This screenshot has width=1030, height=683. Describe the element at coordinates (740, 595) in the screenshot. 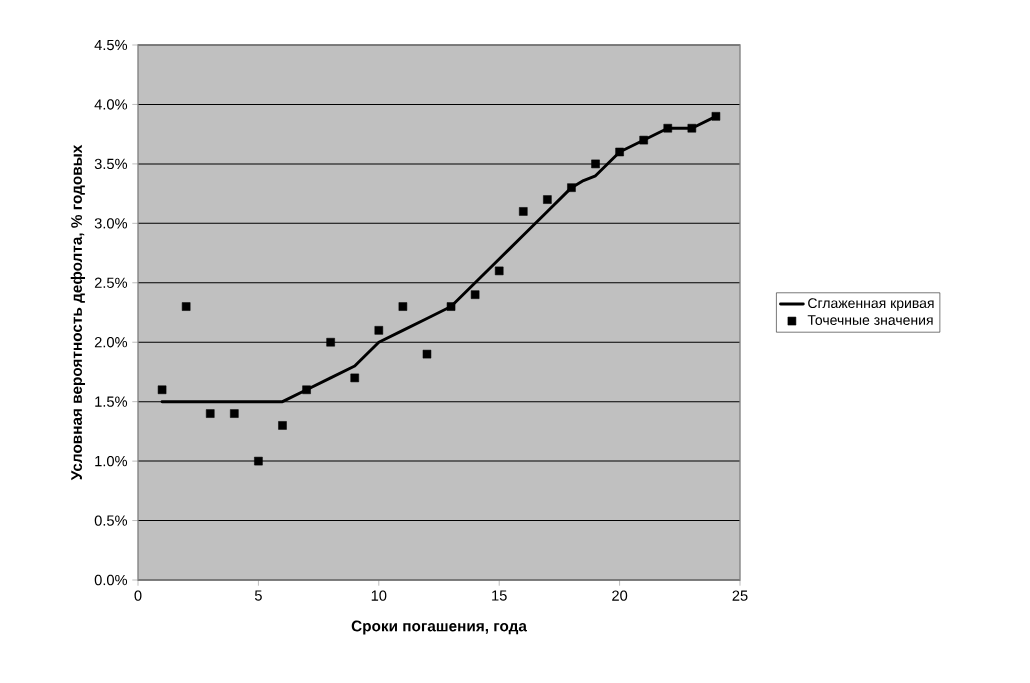

I see `x-tick-label: 25` at that location.